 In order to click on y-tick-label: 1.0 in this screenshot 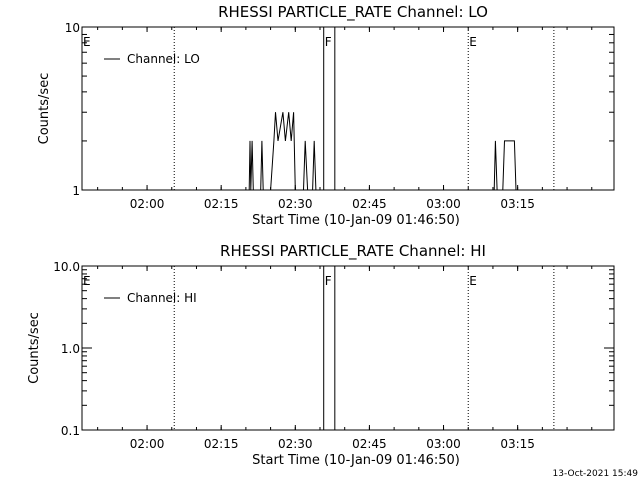, I will do `click(70, 349)`.